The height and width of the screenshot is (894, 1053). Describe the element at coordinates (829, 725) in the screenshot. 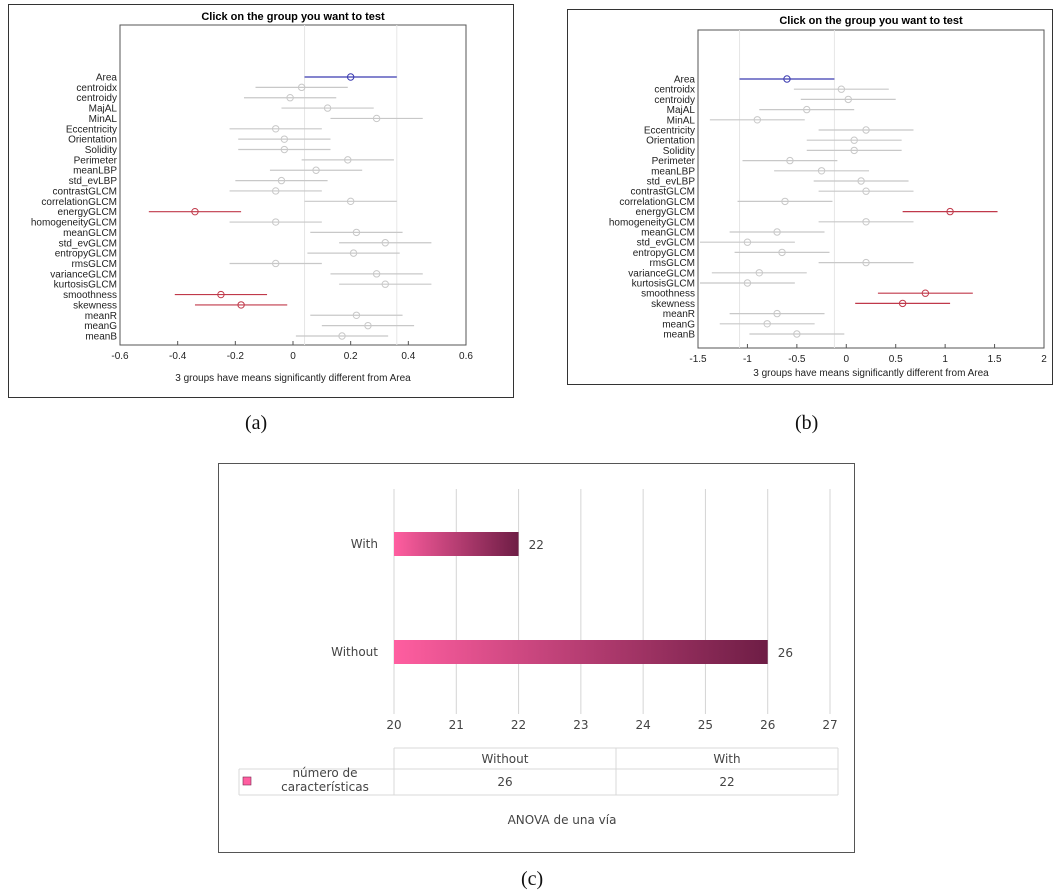

I see `x-tick-label: 27` at that location.